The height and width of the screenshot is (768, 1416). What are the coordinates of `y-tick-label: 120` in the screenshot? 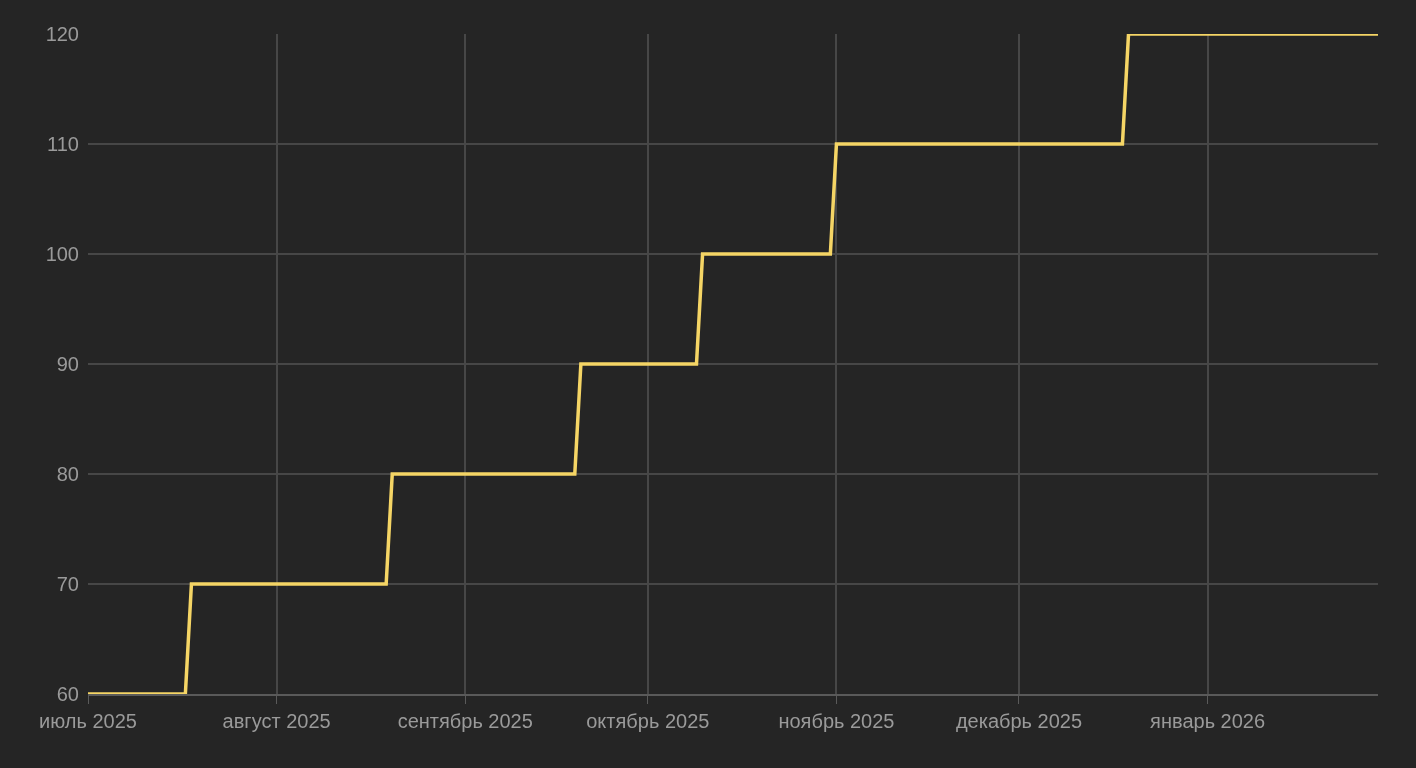 It's located at (62, 34).